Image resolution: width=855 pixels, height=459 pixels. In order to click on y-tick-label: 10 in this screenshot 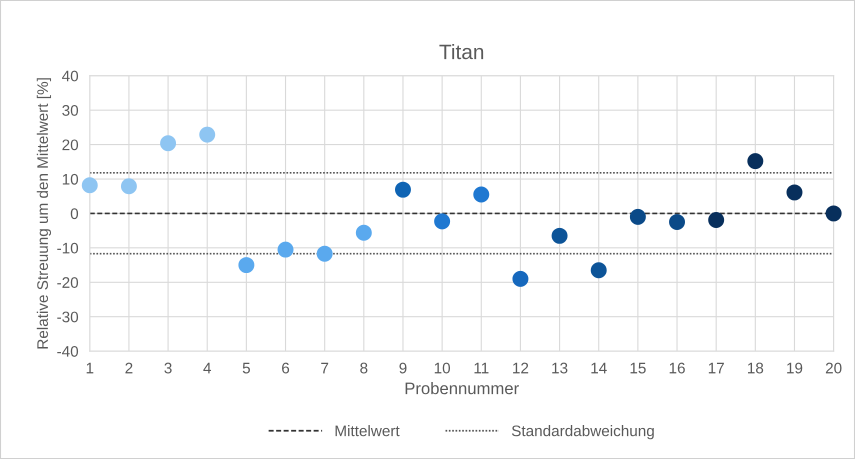, I will do `click(70, 179)`.